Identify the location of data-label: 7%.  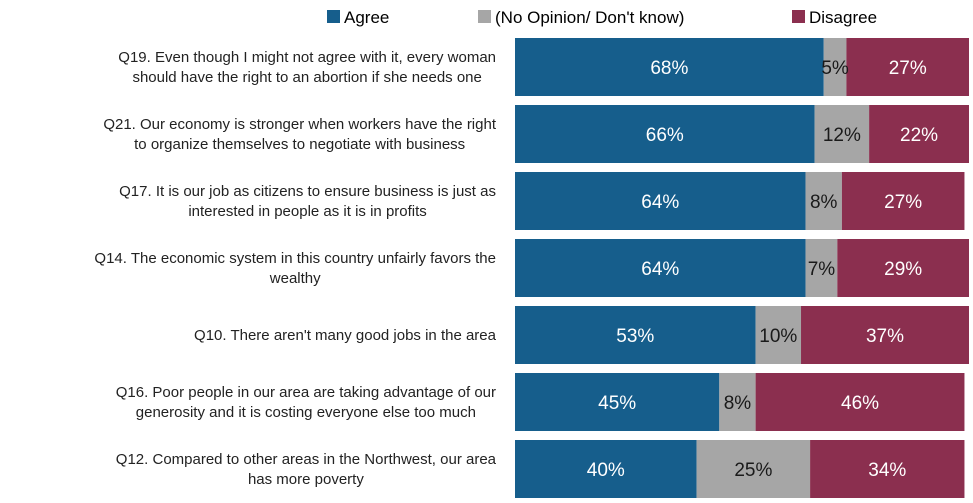
(822, 269).